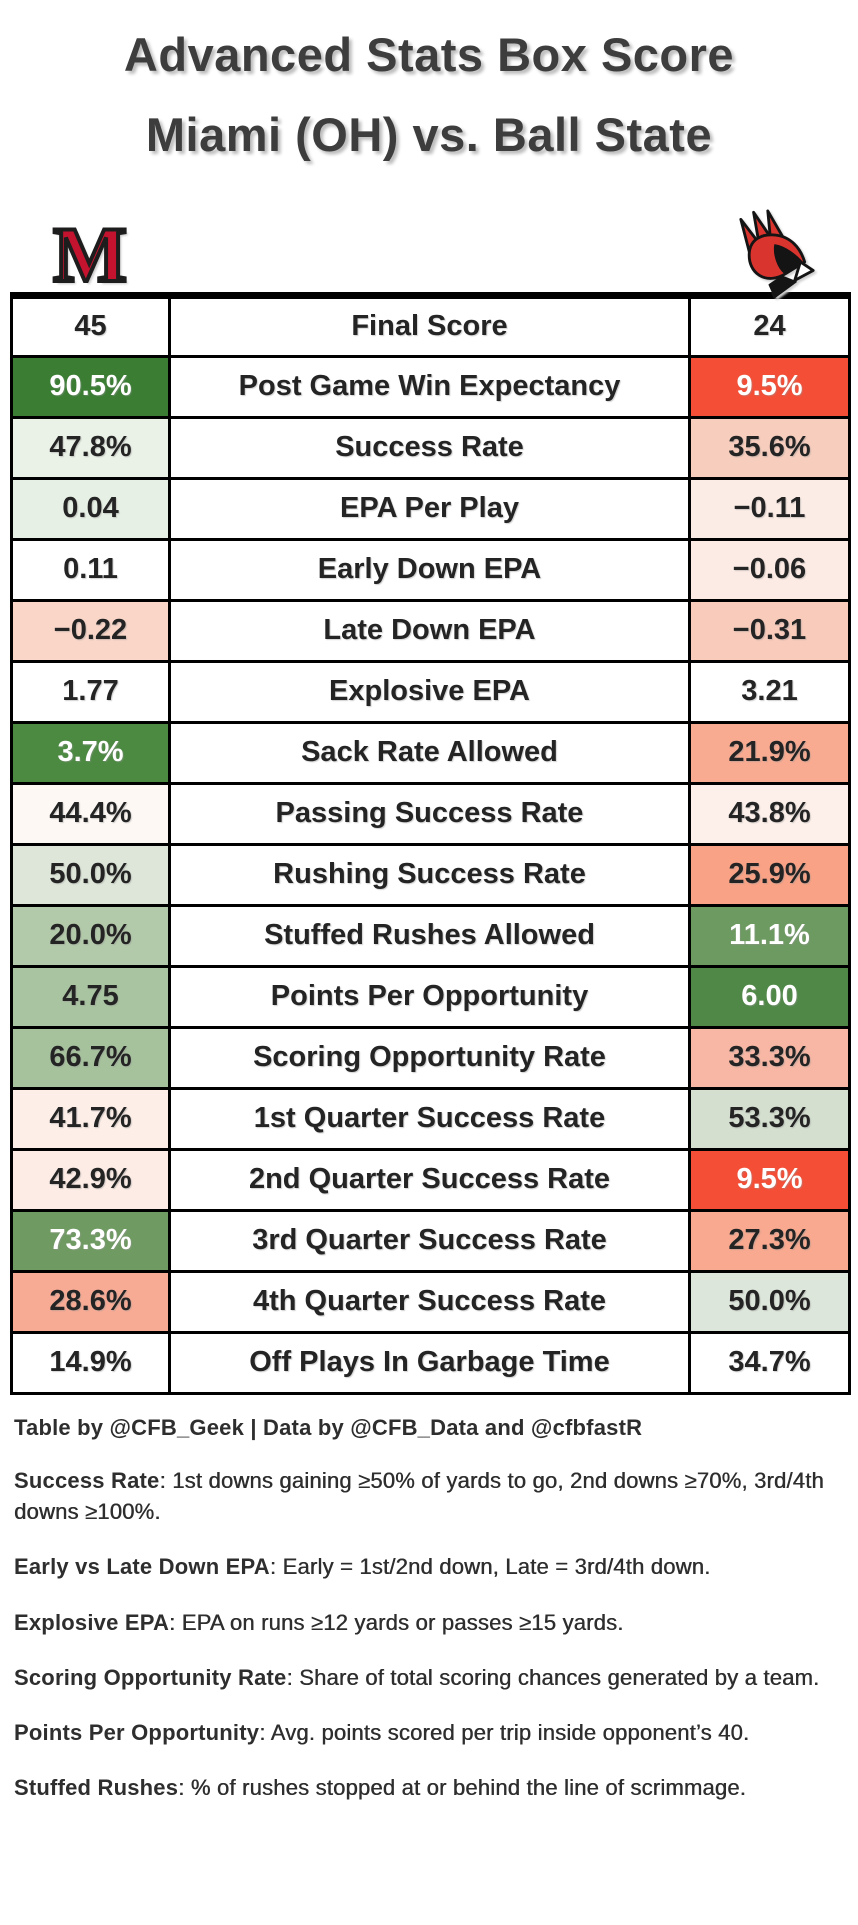 The height and width of the screenshot is (1925, 858). What do you see at coordinates (90, 630) in the screenshot?
I see `miami-value-cell: −0.22` at bounding box center [90, 630].